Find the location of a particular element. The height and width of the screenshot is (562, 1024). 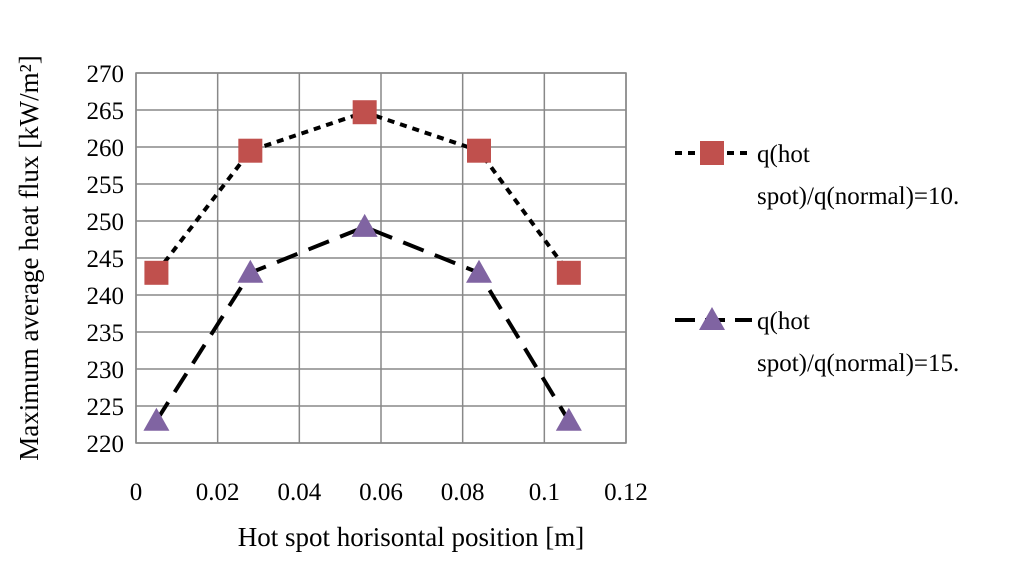

x-tick-label: 0.02 is located at coordinates (218, 492).